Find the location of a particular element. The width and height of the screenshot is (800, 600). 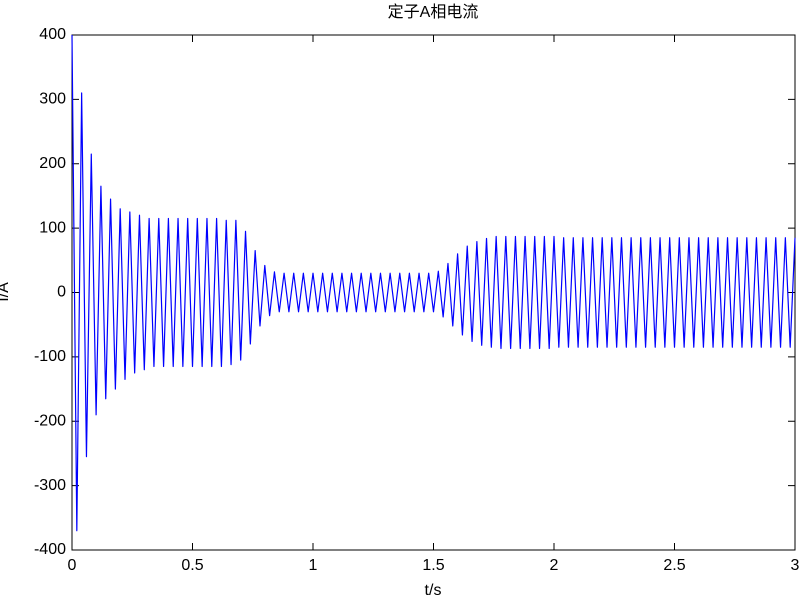

y-tick-label: 400 is located at coordinates (52, 34).